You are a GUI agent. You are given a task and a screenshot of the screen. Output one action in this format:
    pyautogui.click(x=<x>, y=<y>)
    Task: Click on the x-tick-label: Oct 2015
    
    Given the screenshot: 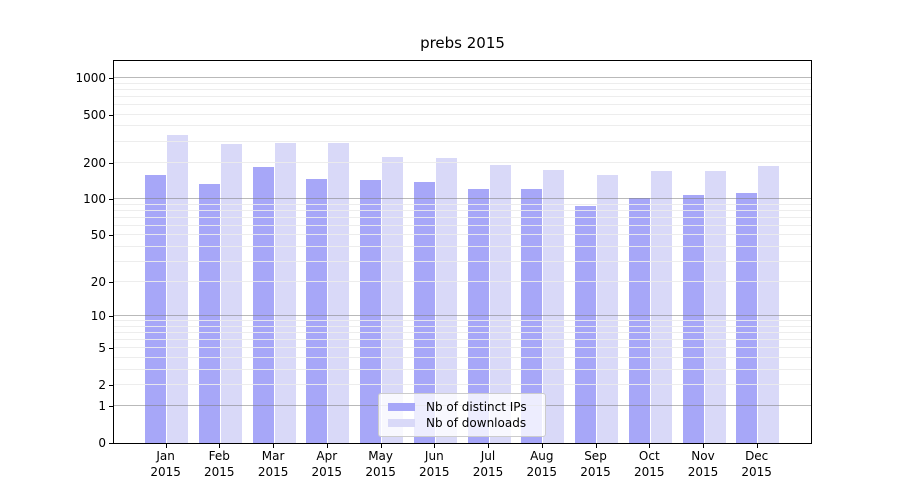 What is the action you would take?
    pyautogui.click(x=649, y=464)
    